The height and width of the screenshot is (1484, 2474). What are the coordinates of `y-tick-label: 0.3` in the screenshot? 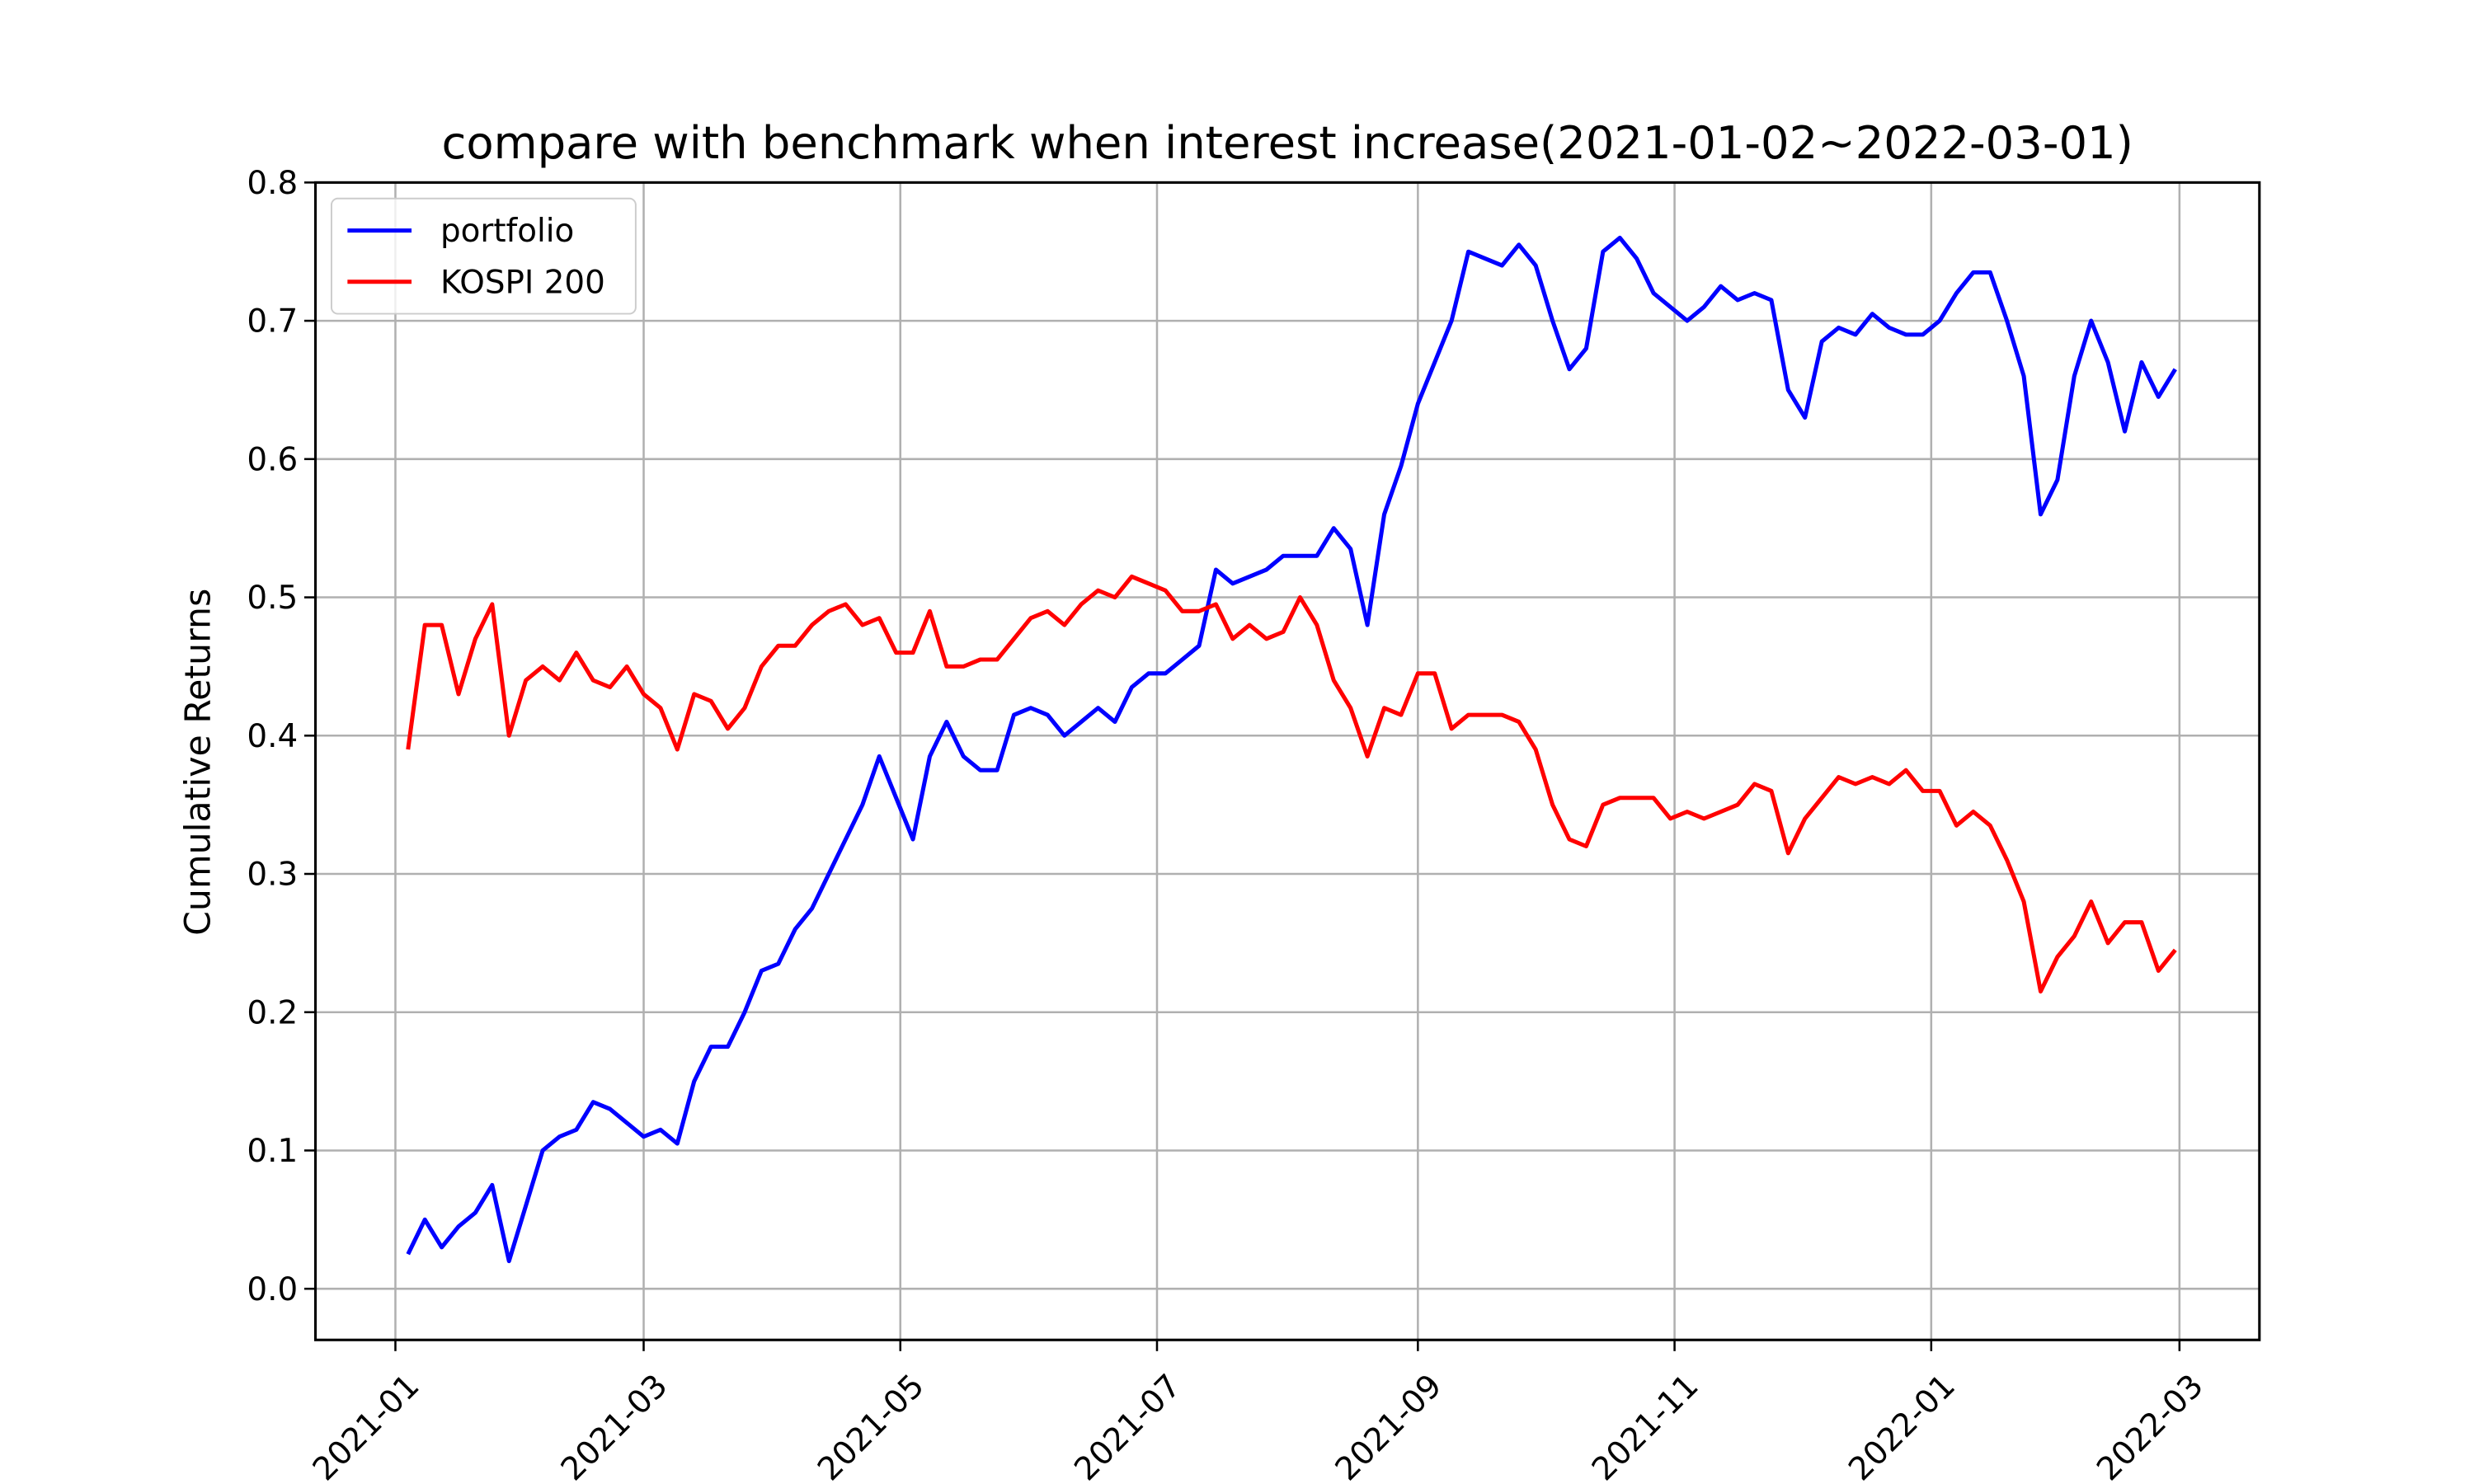 It's located at (272, 876).